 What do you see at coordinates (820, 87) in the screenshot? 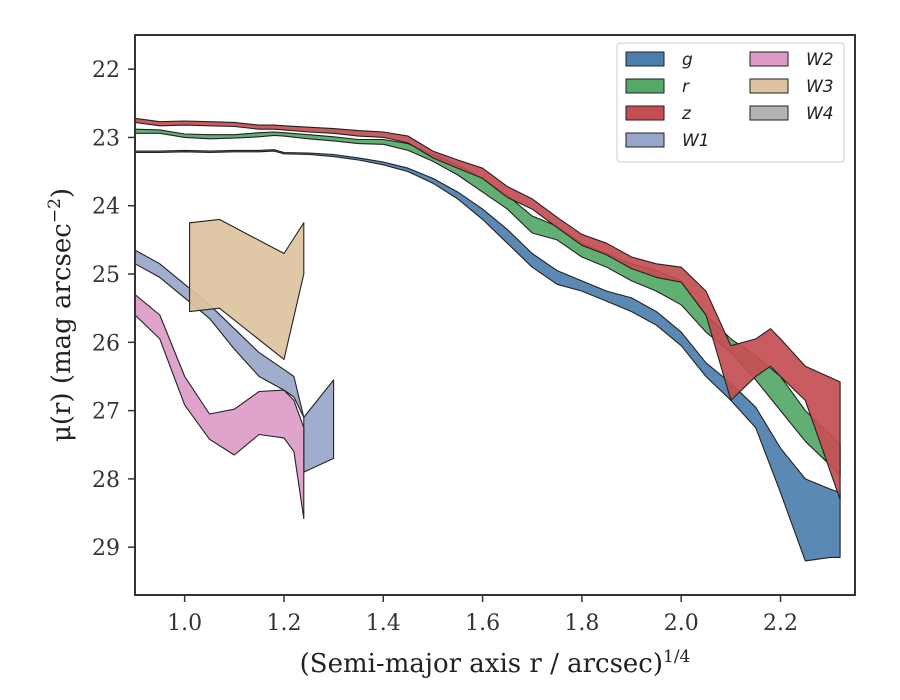
I see `legend-label-w3: W3` at bounding box center [820, 87].